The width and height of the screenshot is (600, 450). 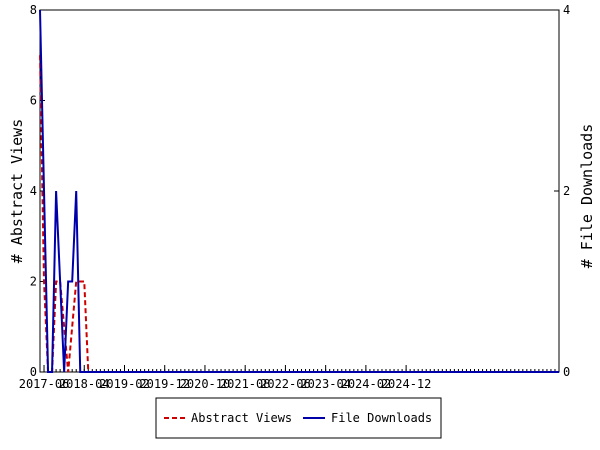 I want to click on x-tick-label: 2017-06, so click(x=44, y=384).